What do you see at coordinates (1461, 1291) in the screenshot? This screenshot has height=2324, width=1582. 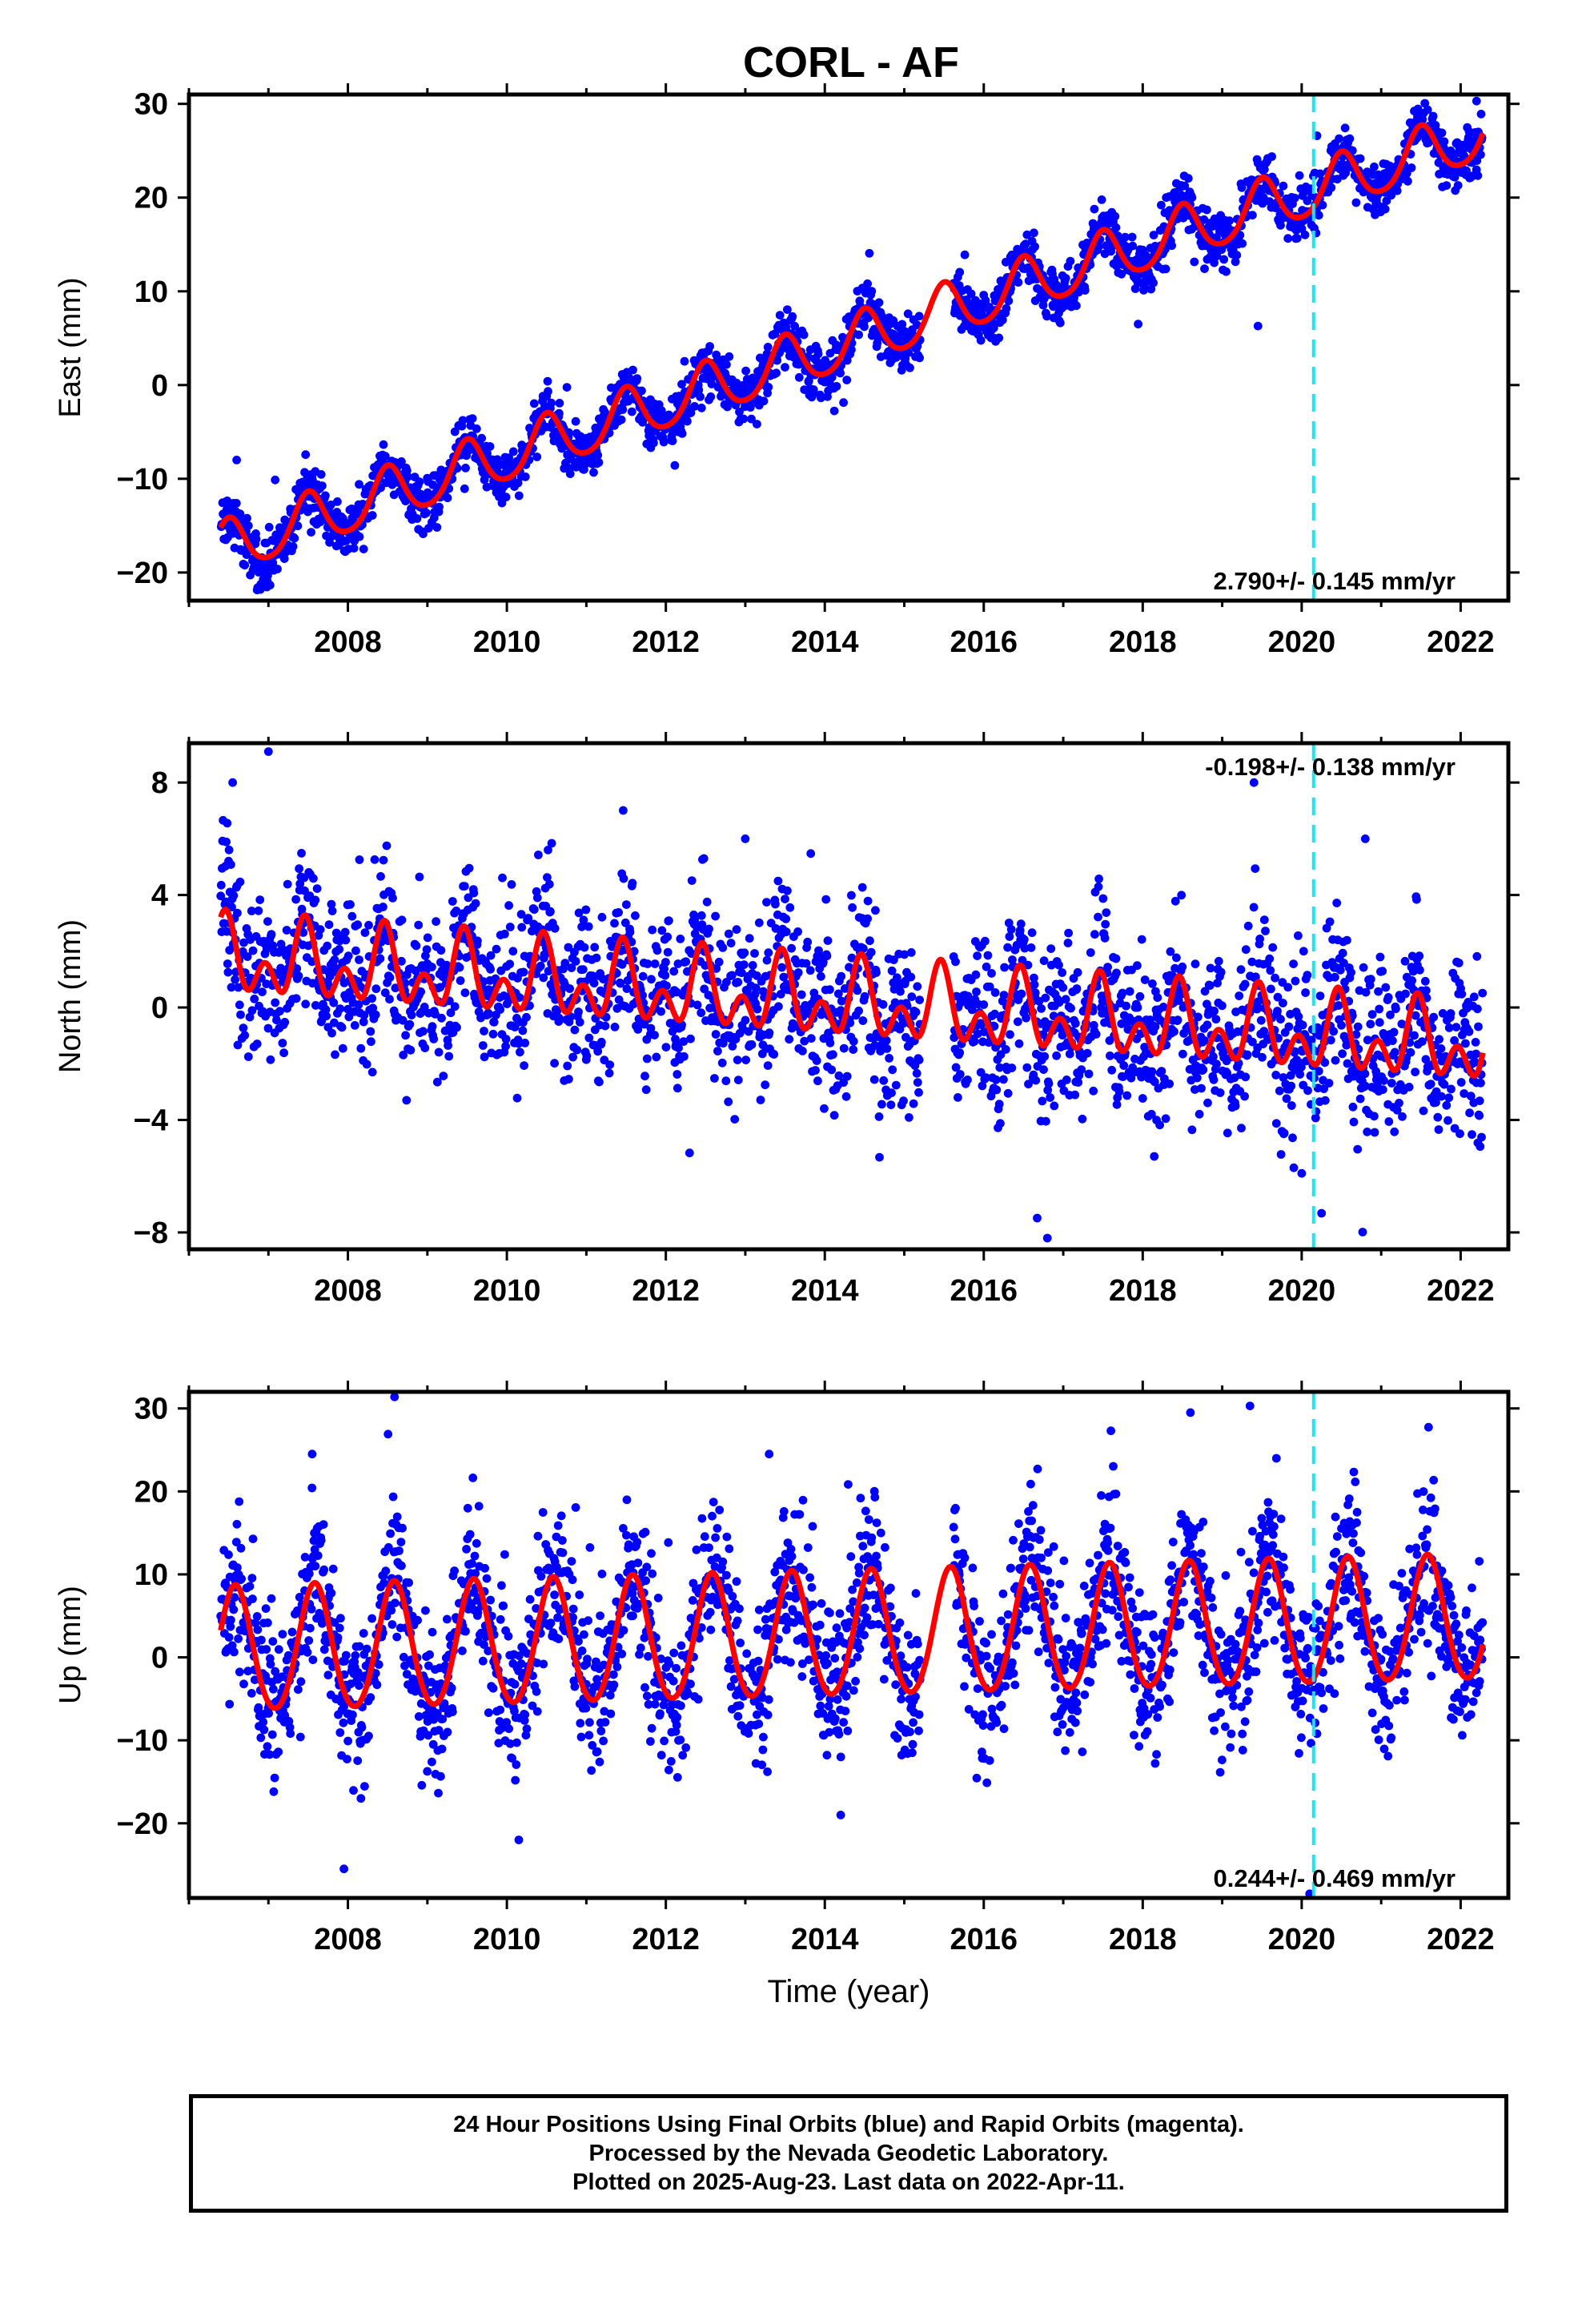 I see `x-tick-label: 2022` at bounding box center [1461, 1291].